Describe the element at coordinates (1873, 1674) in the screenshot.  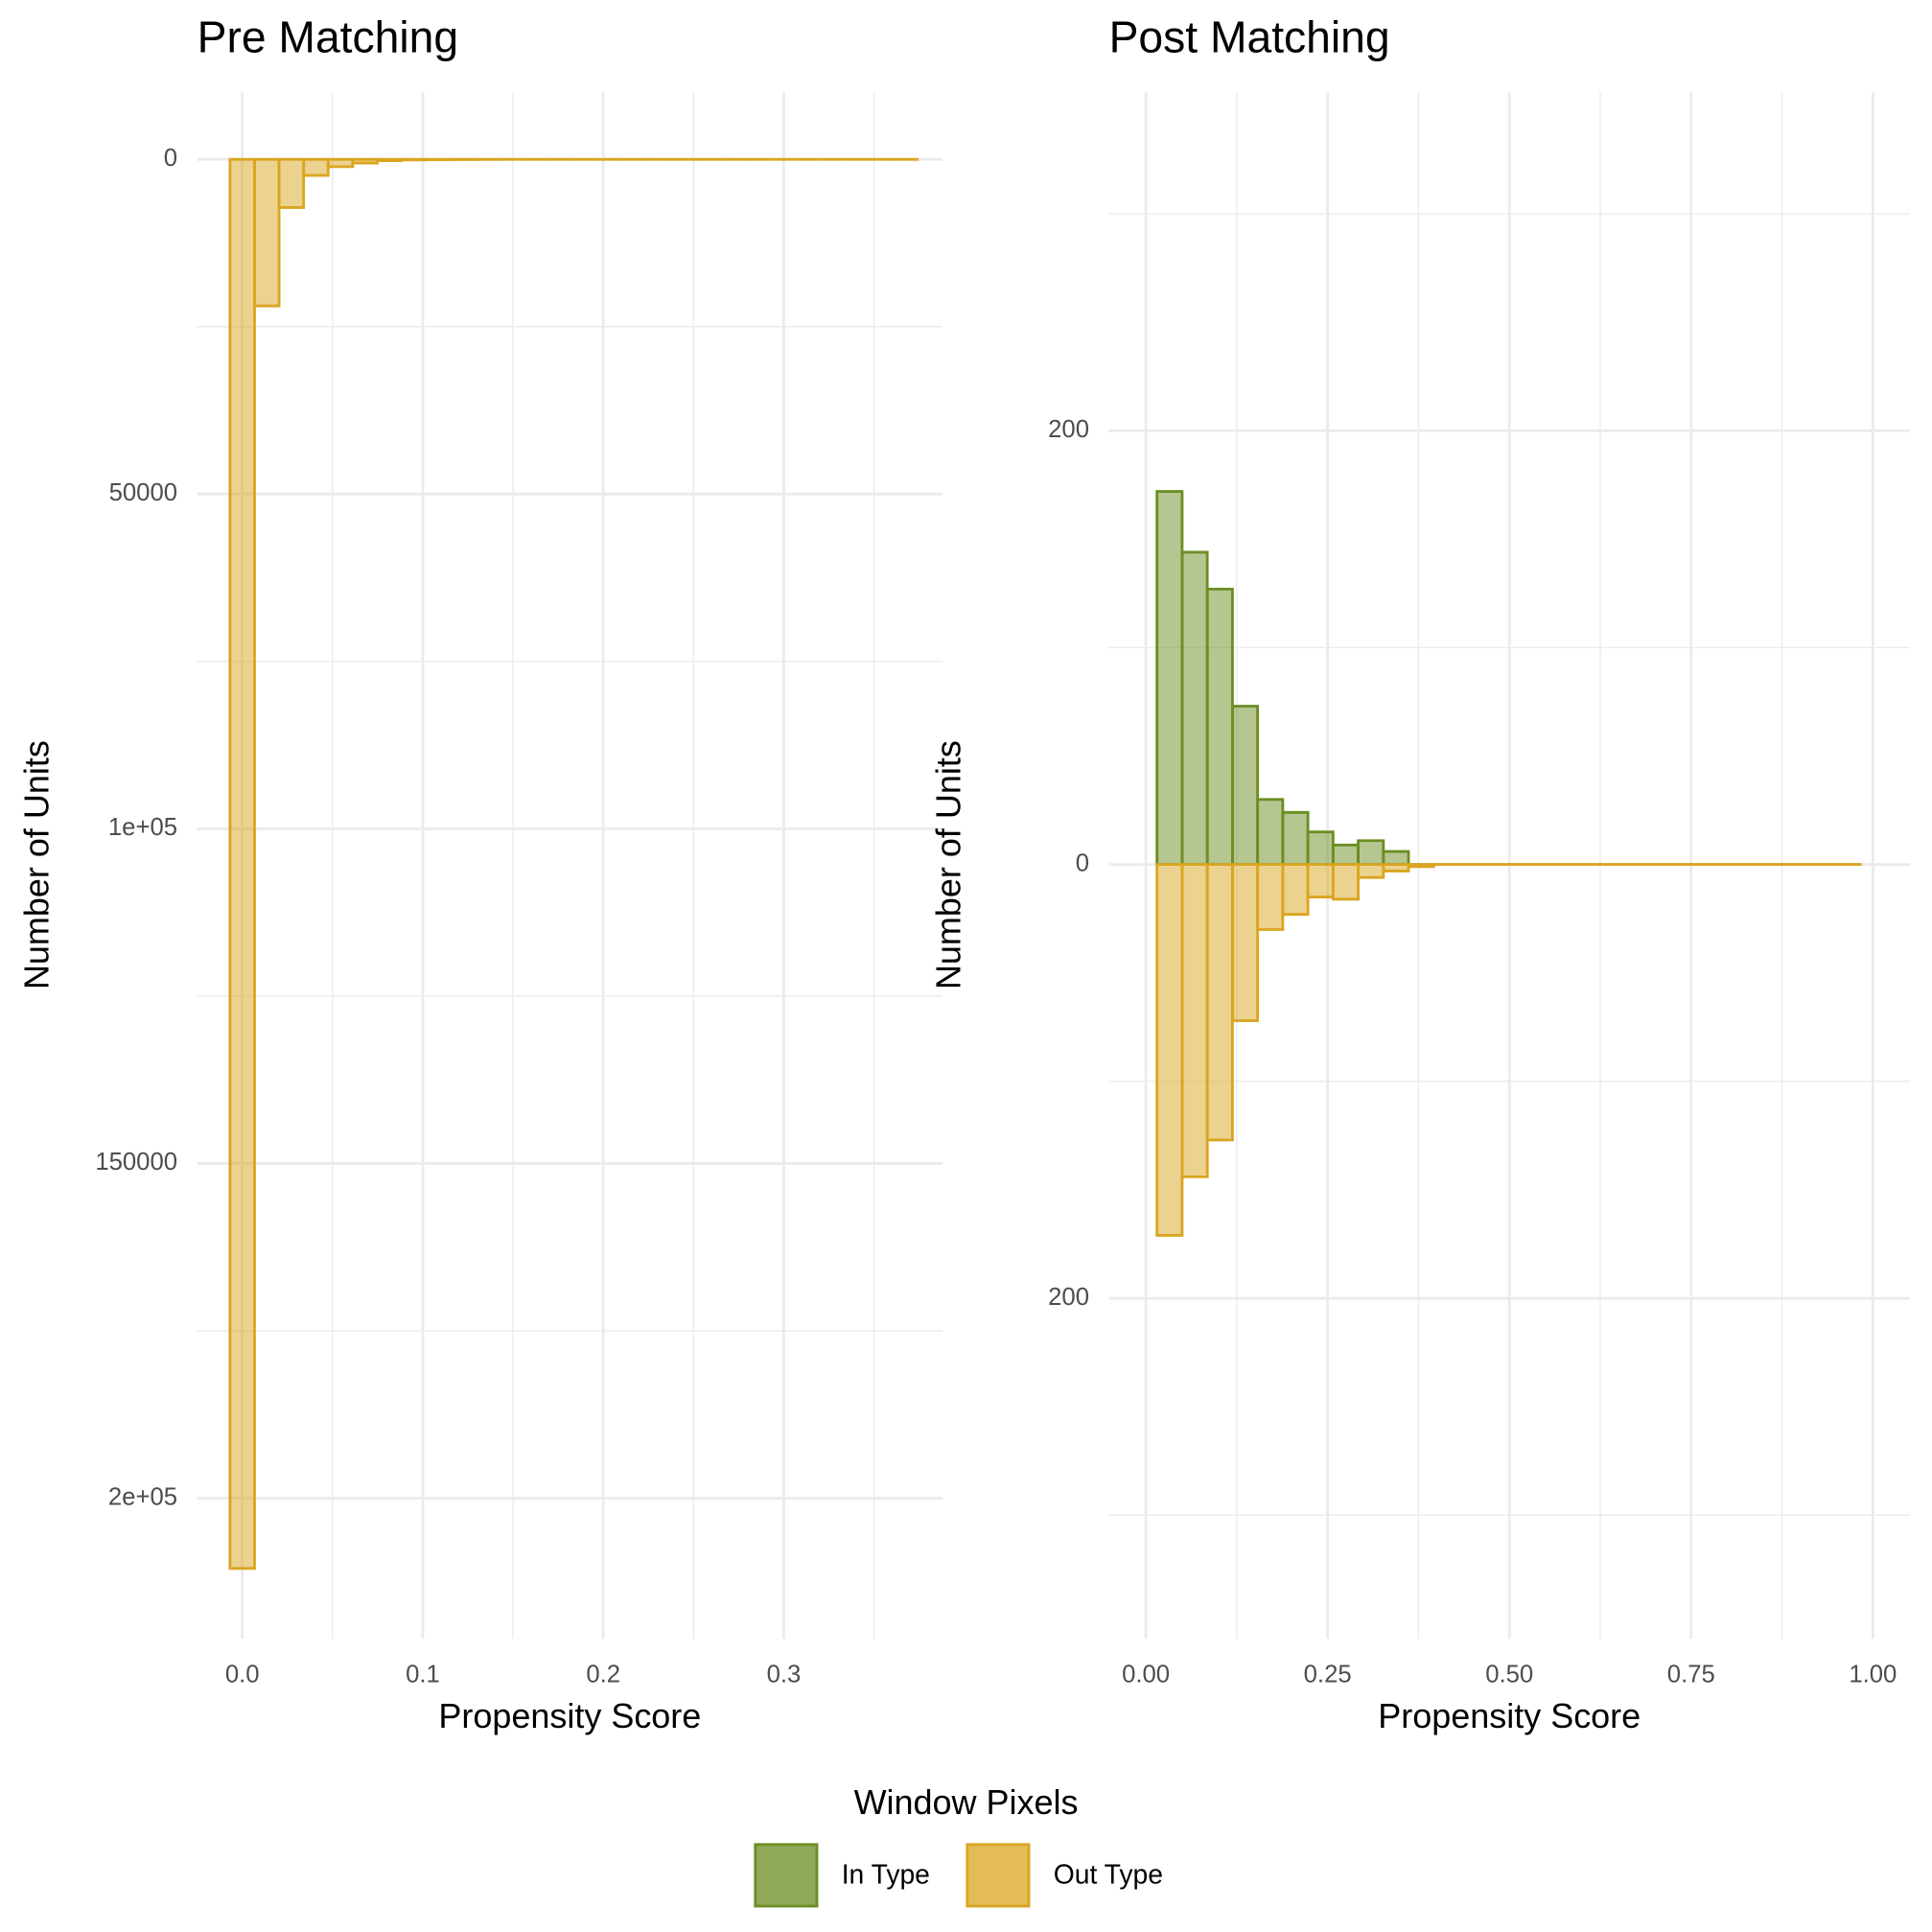
I see `x-tick-label: 1.00` at that location.